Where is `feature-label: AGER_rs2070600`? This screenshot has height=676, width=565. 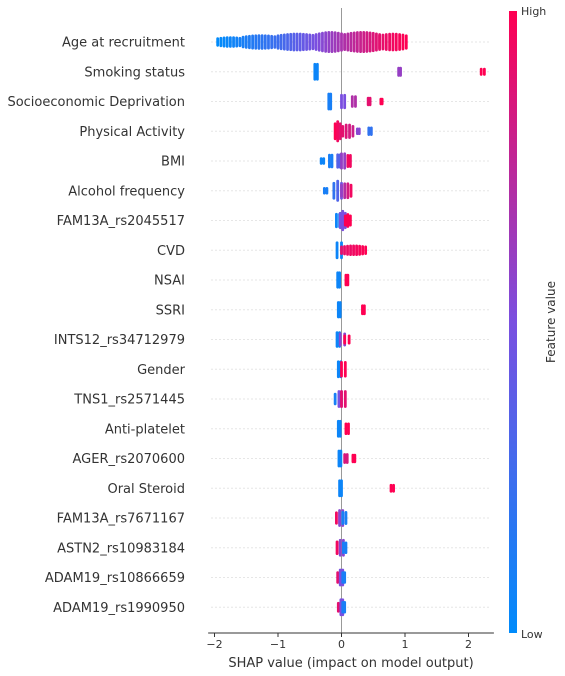 feature-label: AGER_rs2070600 is located at coordinates (129, 459).